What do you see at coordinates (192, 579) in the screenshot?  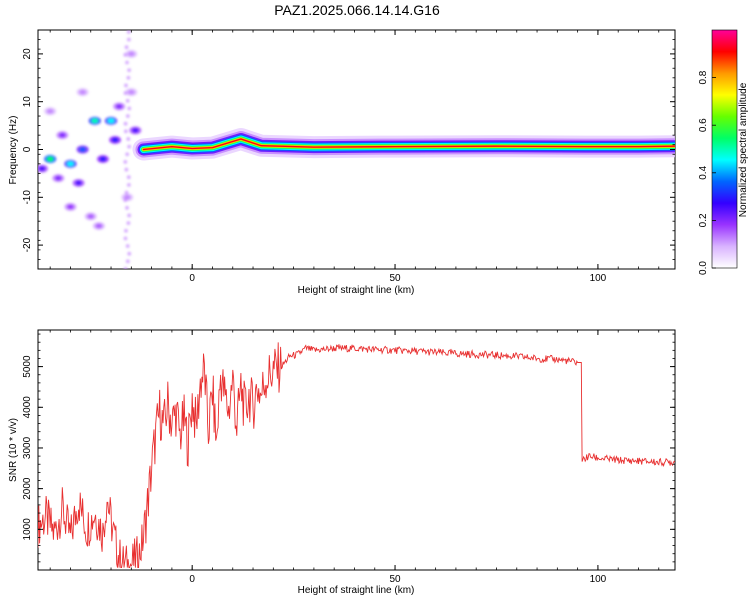 I see `snr-x-tick-label: 0` at bounding box center [192, 579].